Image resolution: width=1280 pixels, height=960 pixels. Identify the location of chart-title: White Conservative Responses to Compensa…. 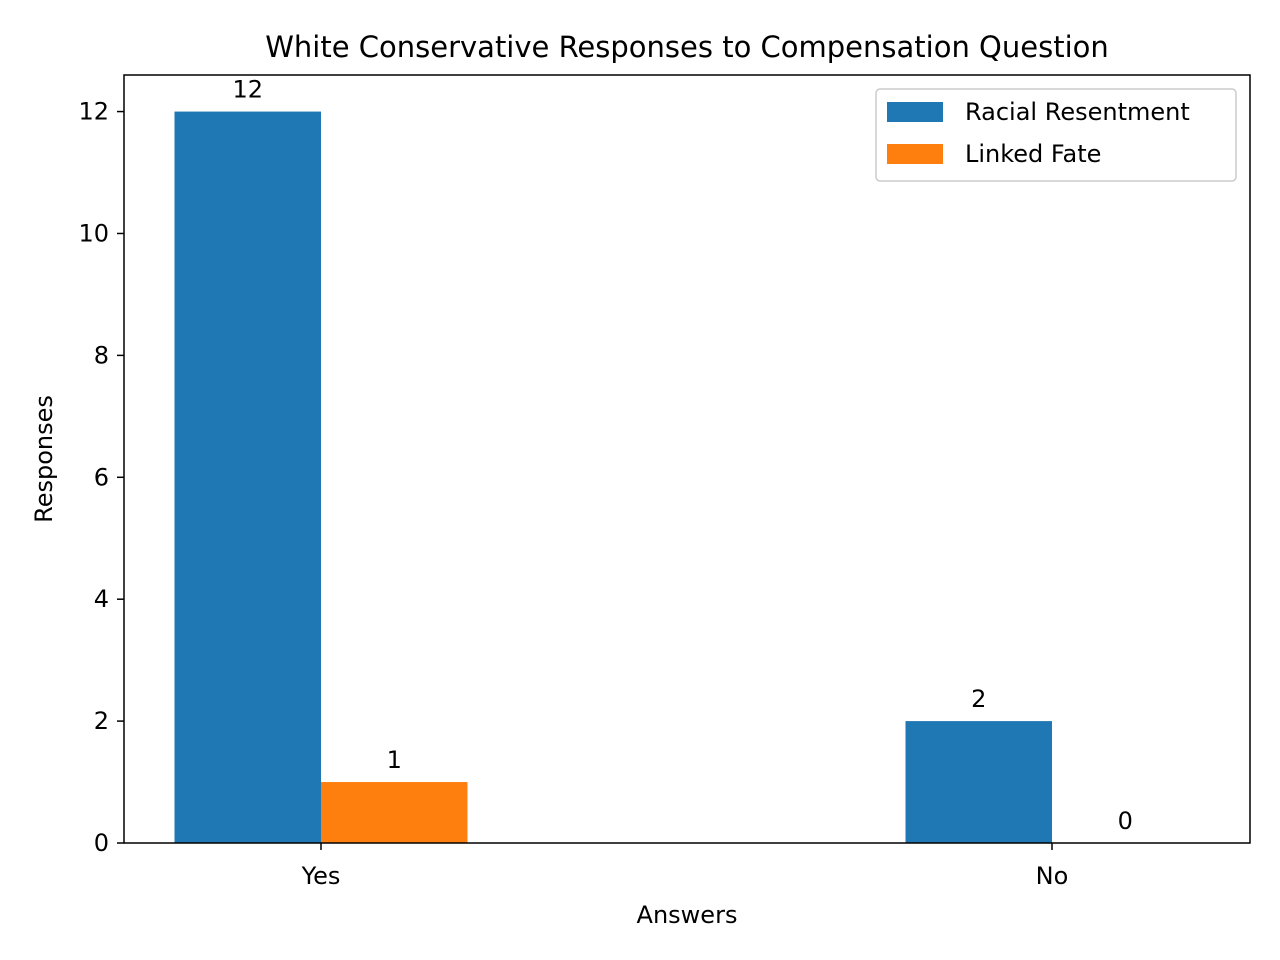
(687, 47).